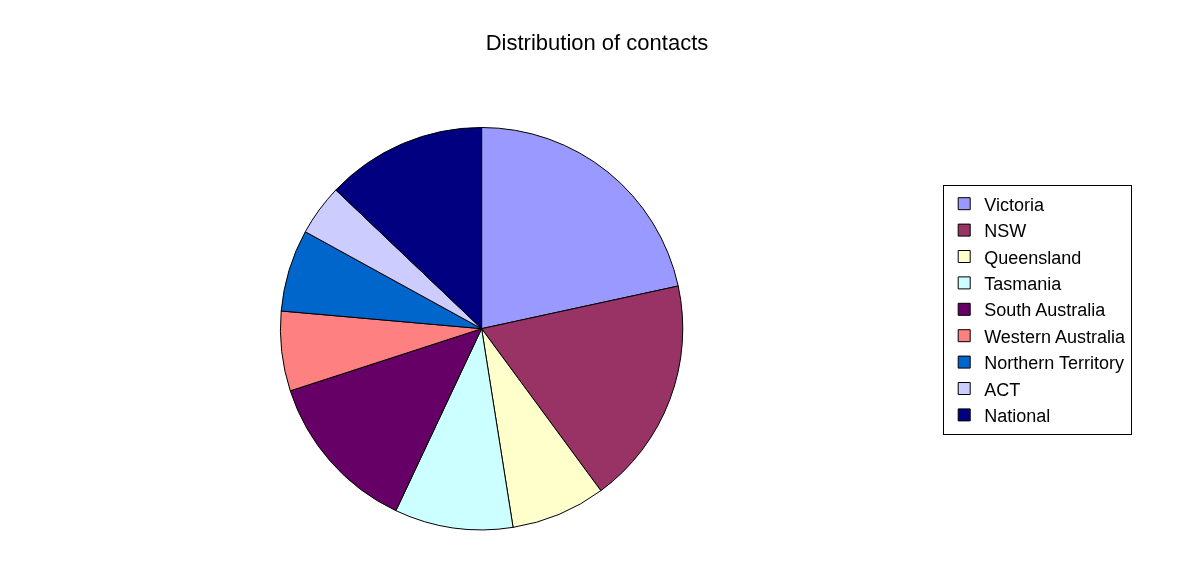  Describe the element at coordinates (1033, 257) in the screenshot. I see `legend-label: Queensland` at that location.